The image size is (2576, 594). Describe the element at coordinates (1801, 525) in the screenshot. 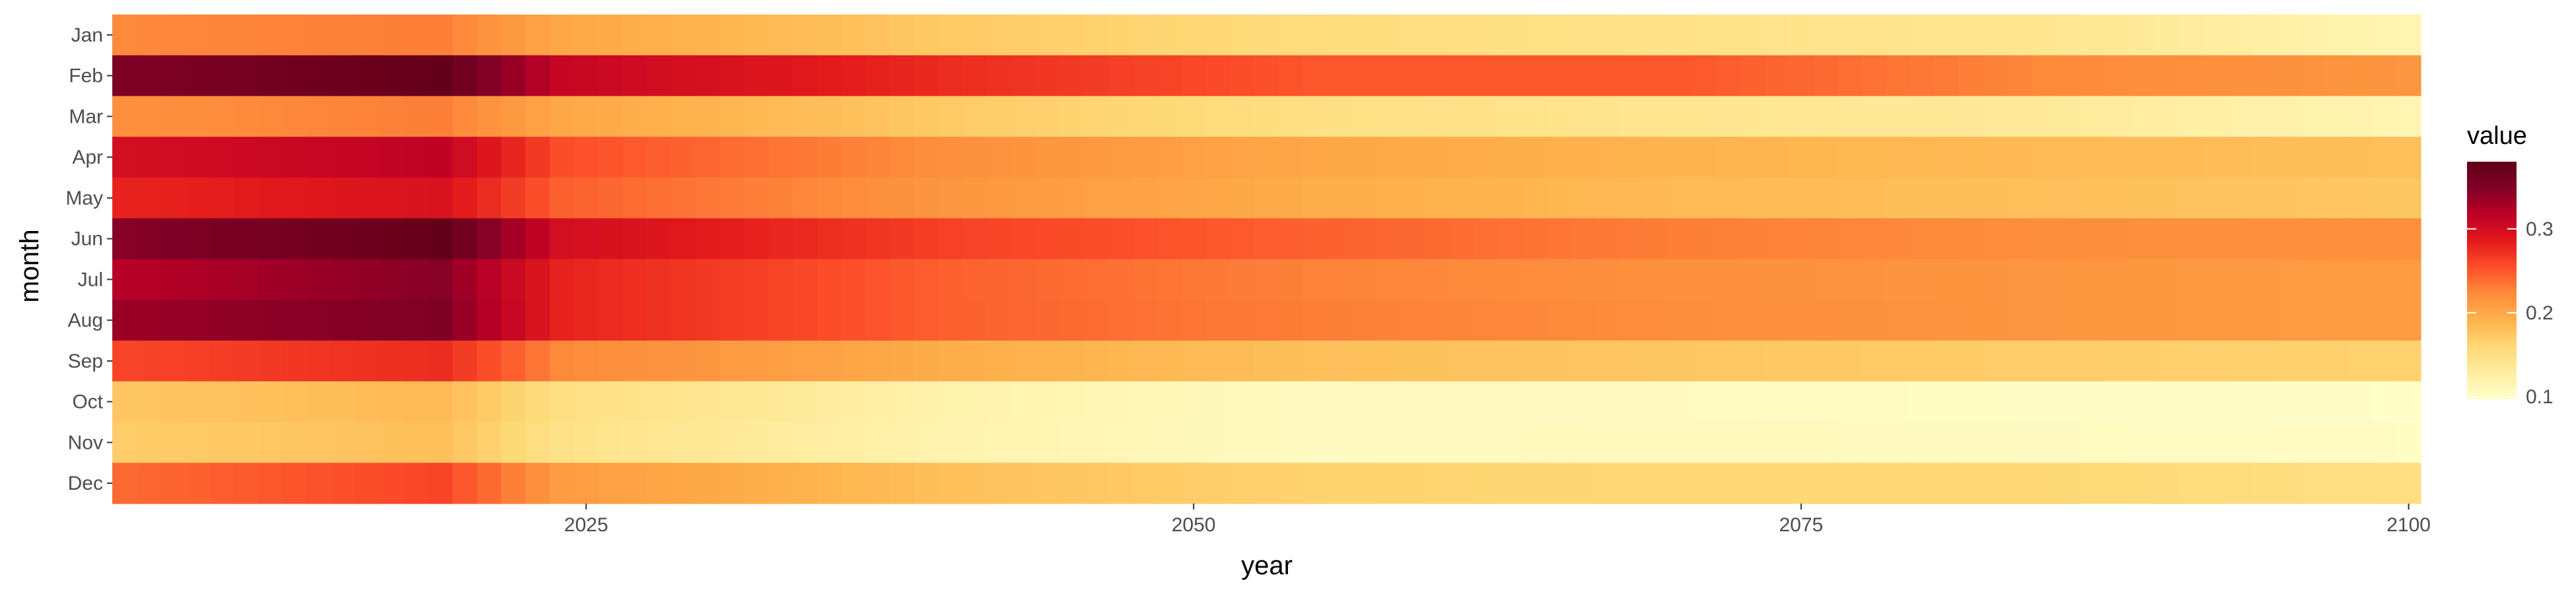

I see `x-tick-label: 2075` at that location.